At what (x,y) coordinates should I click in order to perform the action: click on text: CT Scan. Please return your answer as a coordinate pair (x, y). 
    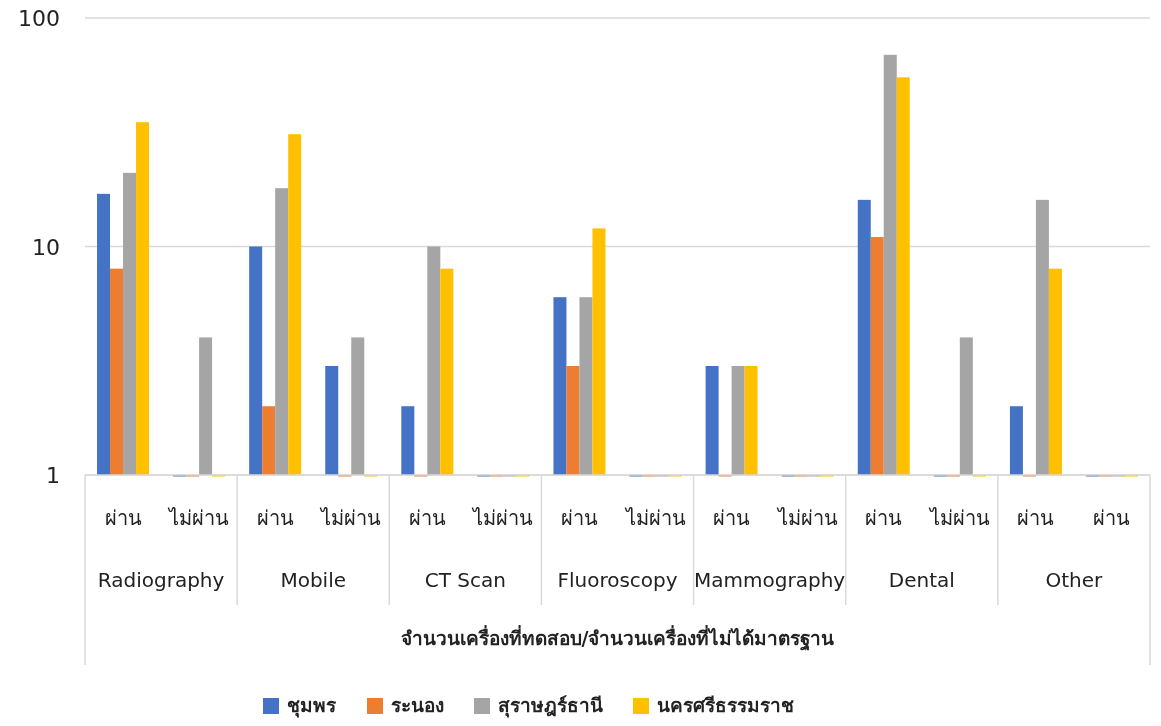
    Looking at the image, I should click on (465, 580).